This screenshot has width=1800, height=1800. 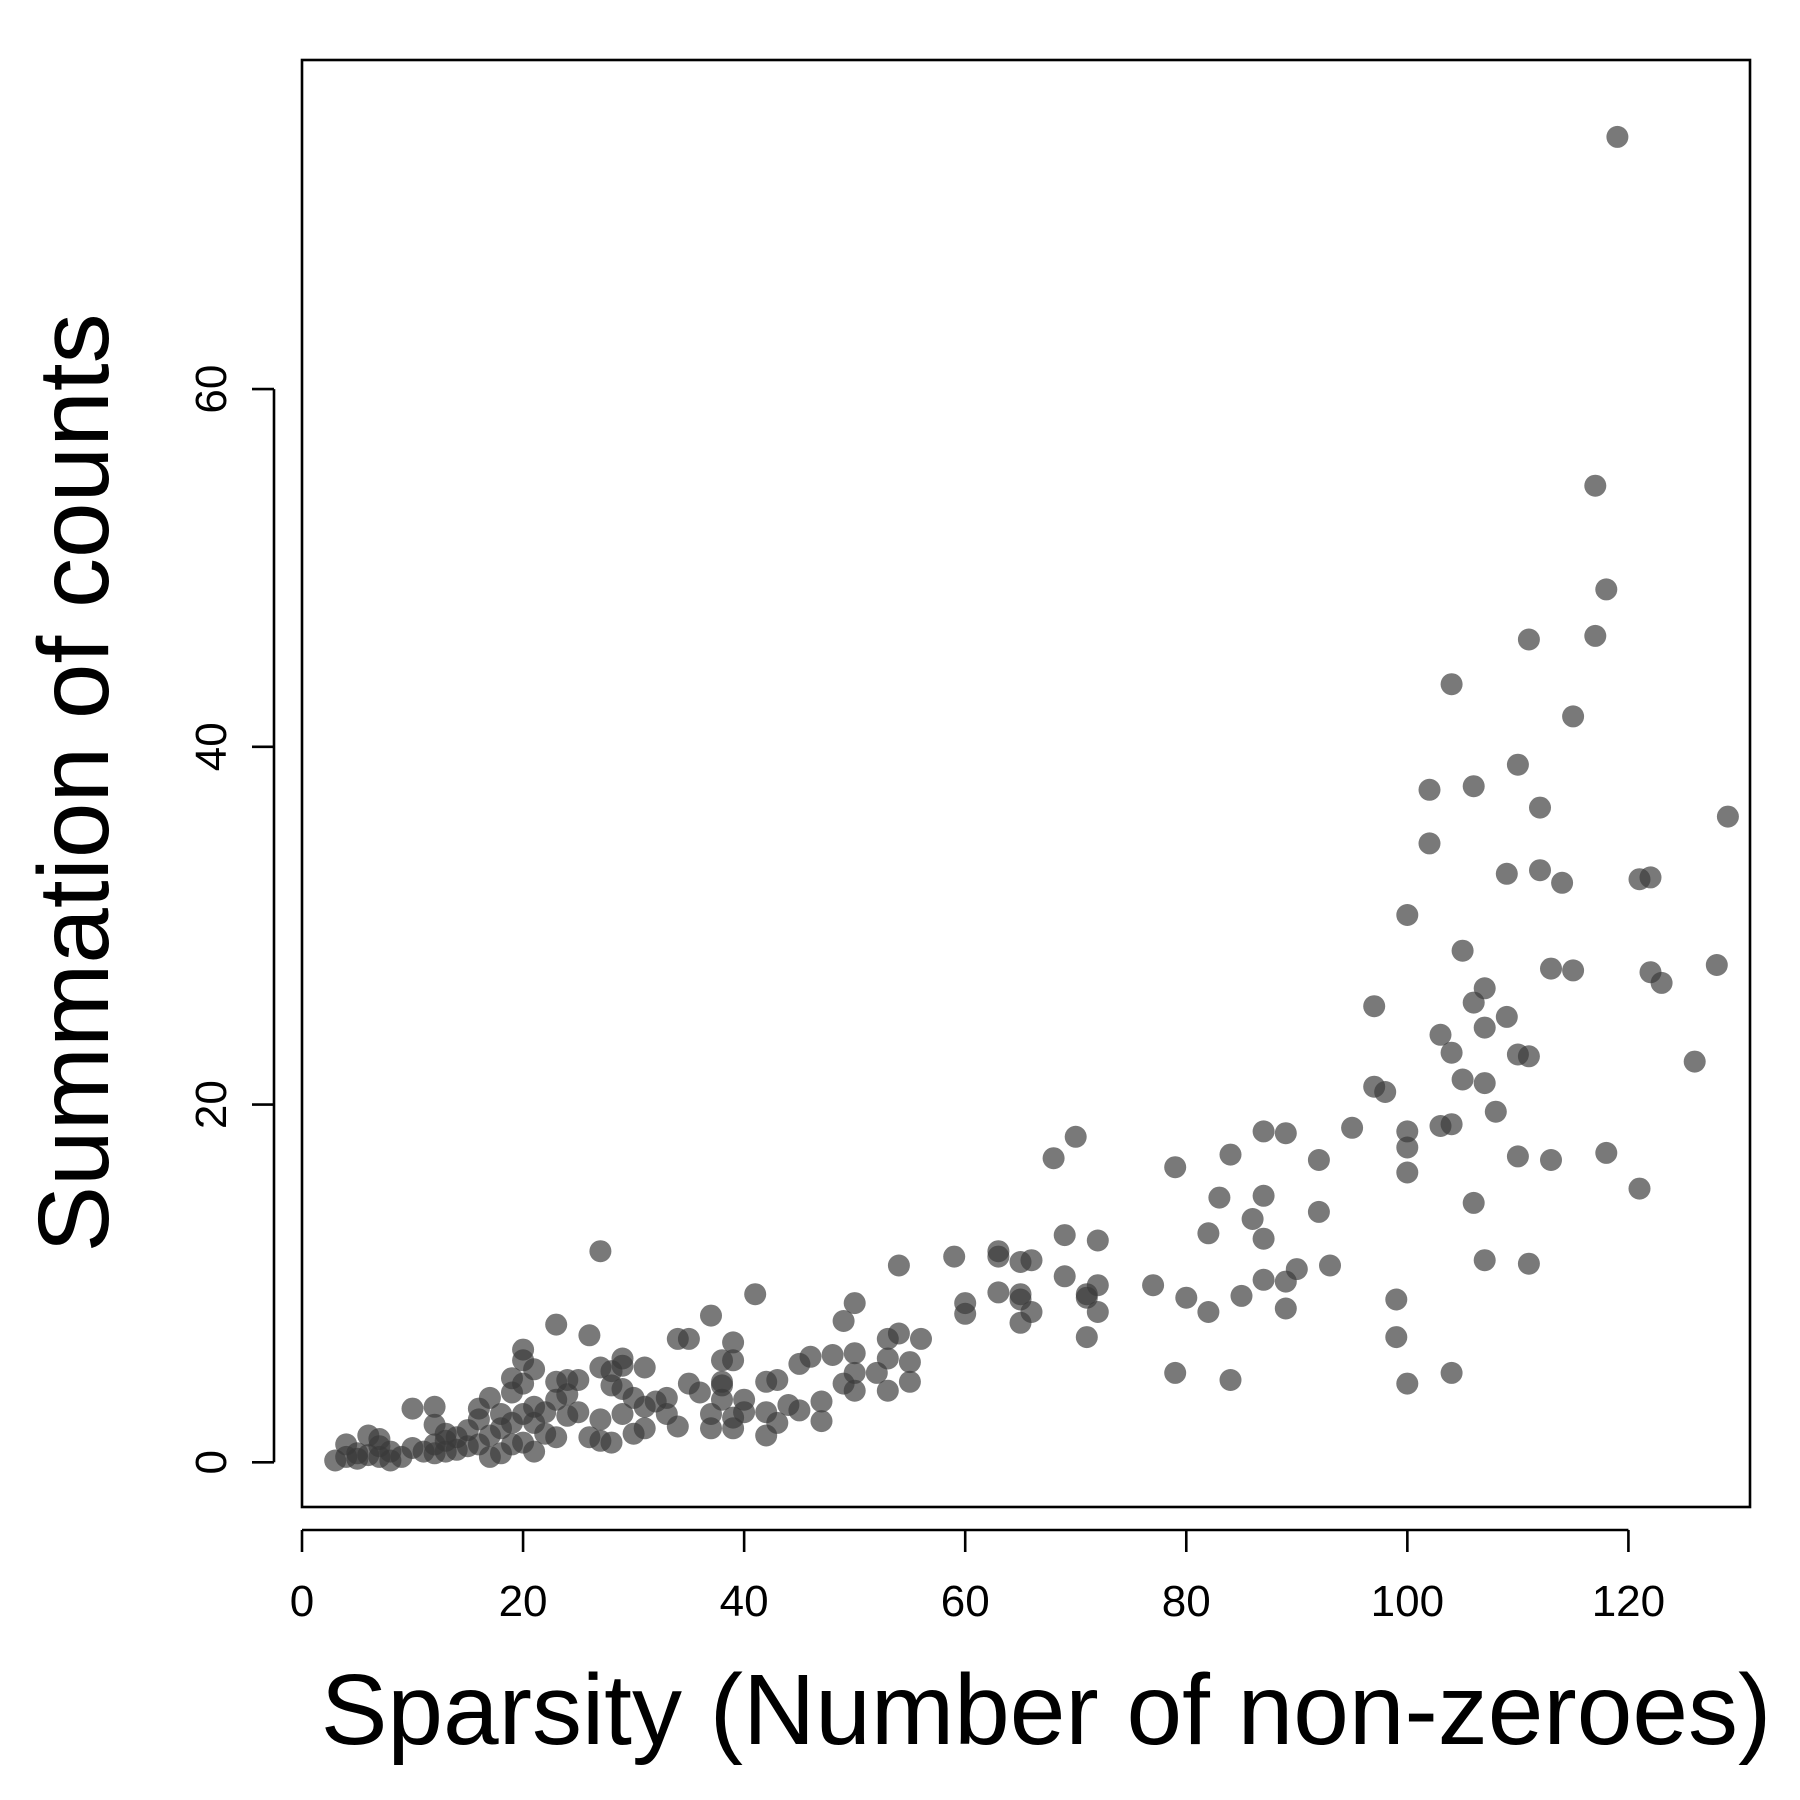 I want to click on x-tick-label: 120, so click(x=1628, y=1601).